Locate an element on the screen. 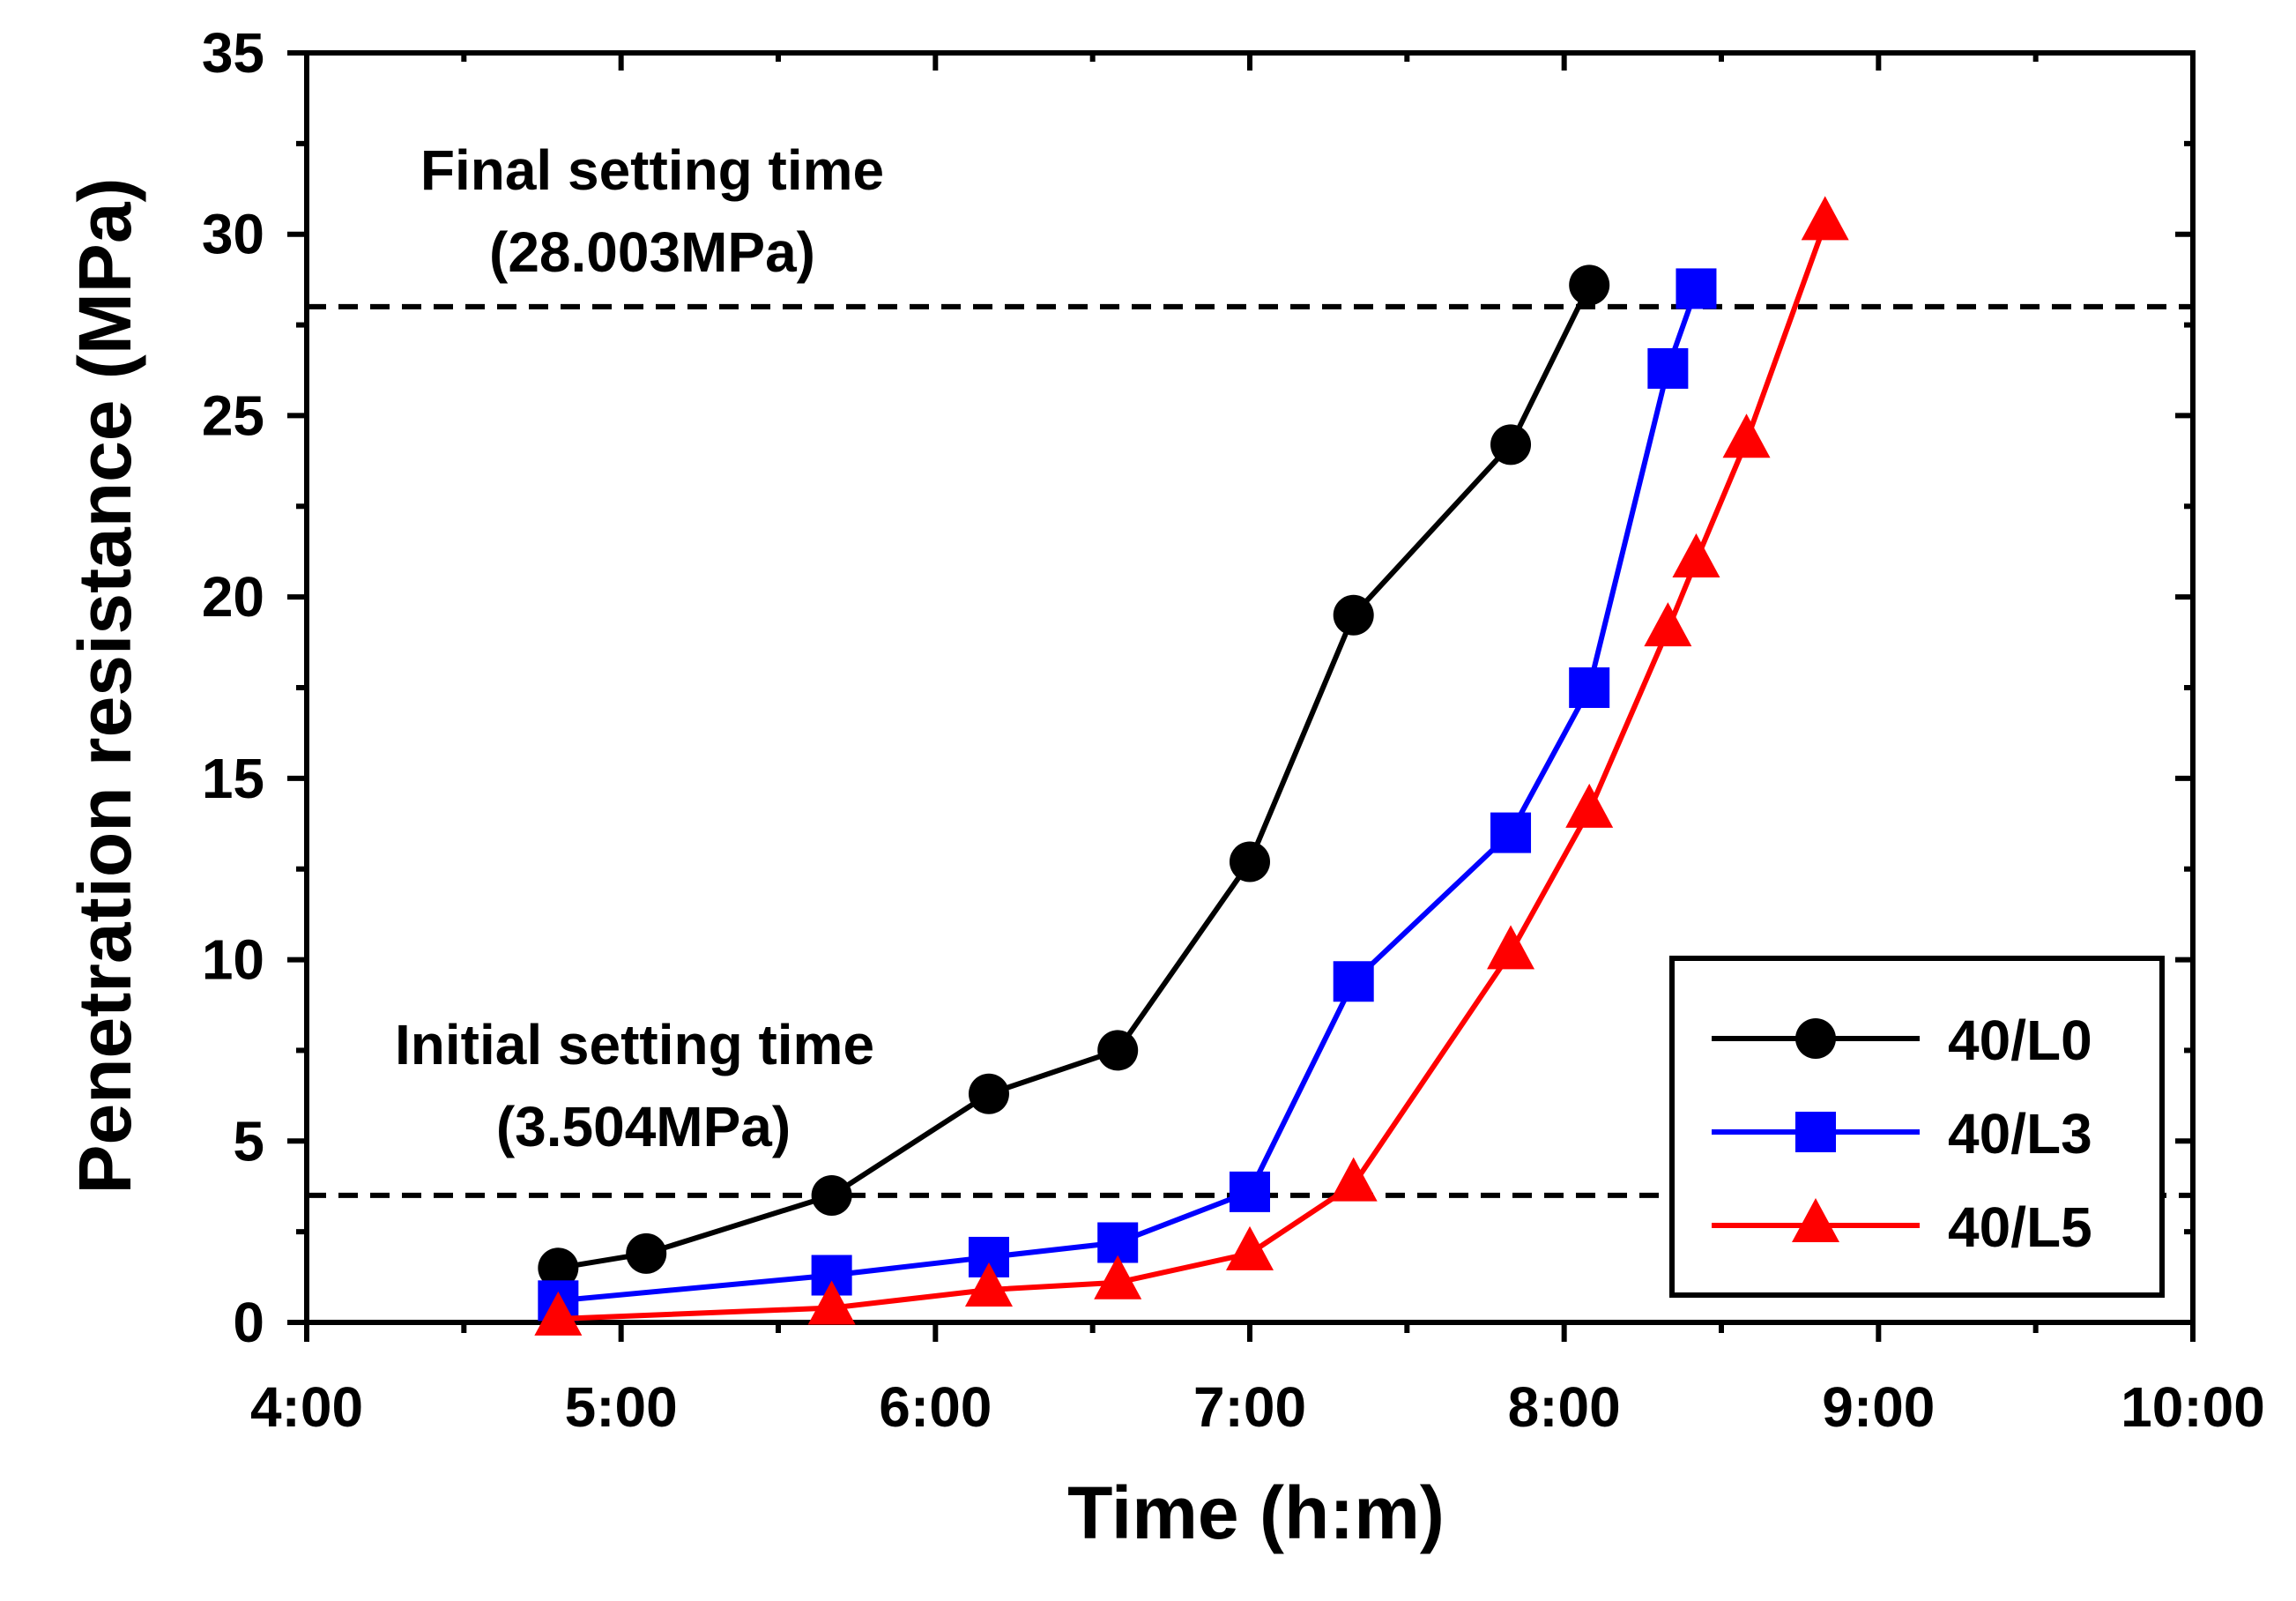 The width and height of the screenshot is (2296, 1601). legend-items: 40/L0 40/L3 40/L5 is located at coordinates (1902, 1134).